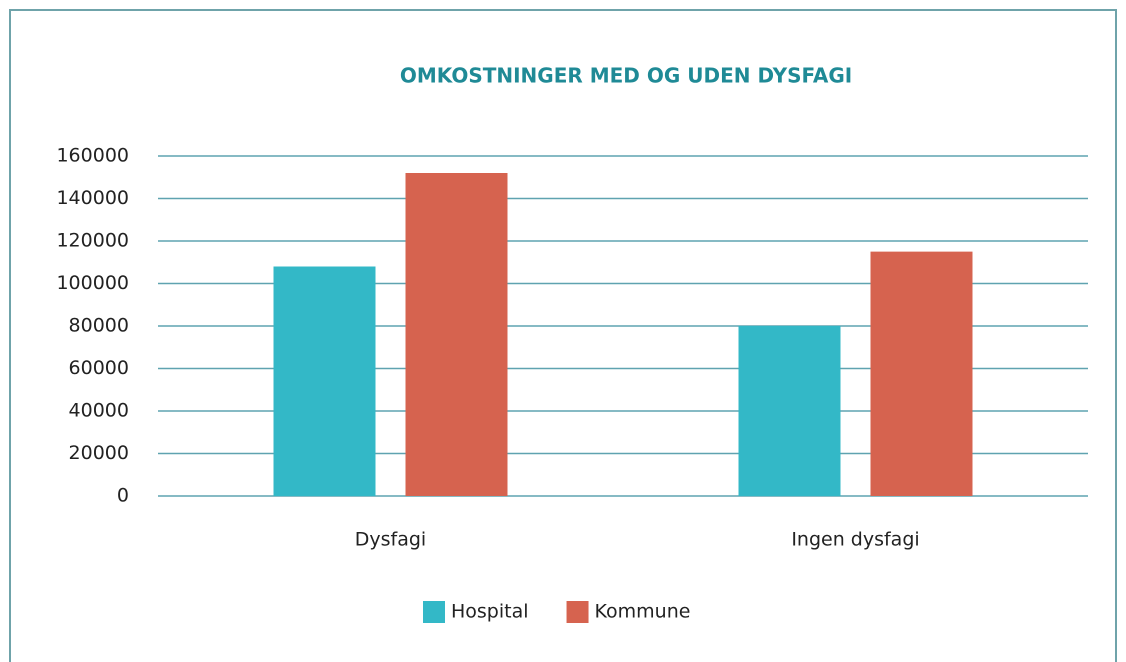 The height and width of the screenshot is (662, 1126). What do you see at coordinates (92, 241) in the screenshot?
I see `y-tick-label: 120000` at bounding box center [92, 241].